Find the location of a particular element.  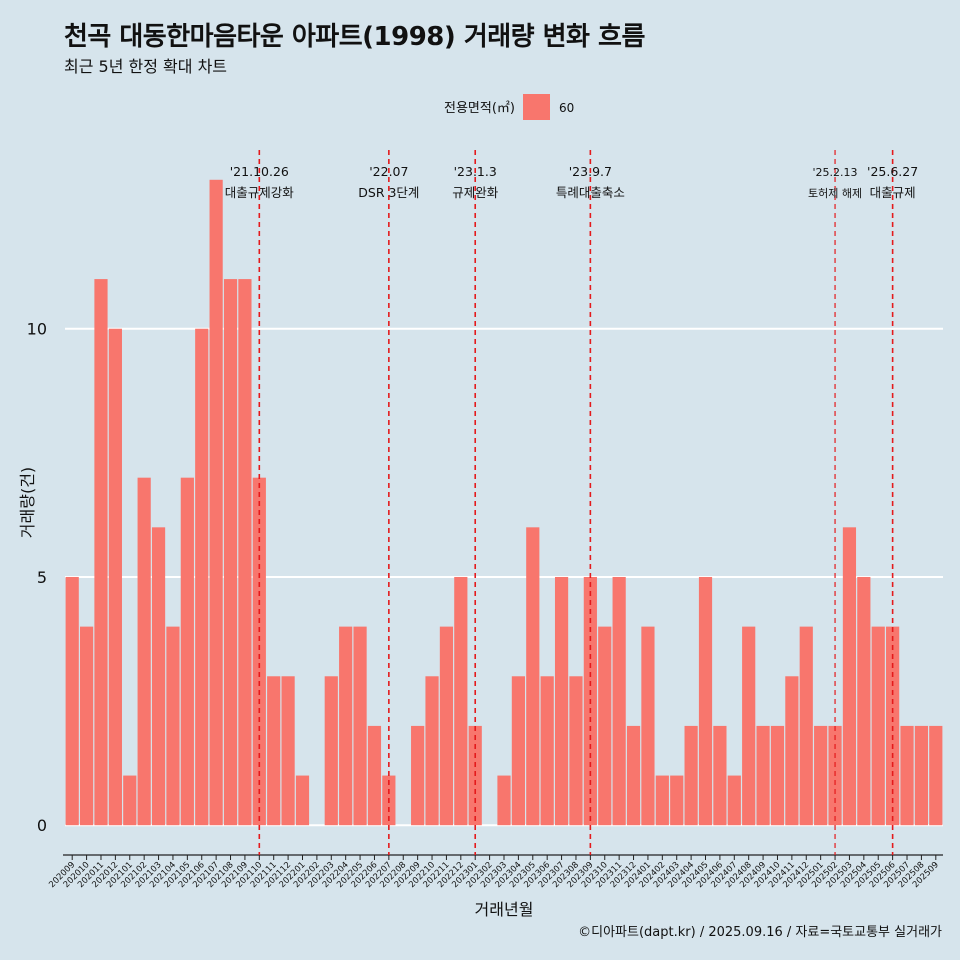

event-date-label: '25.2.13 is located at coordinates (835, 172).